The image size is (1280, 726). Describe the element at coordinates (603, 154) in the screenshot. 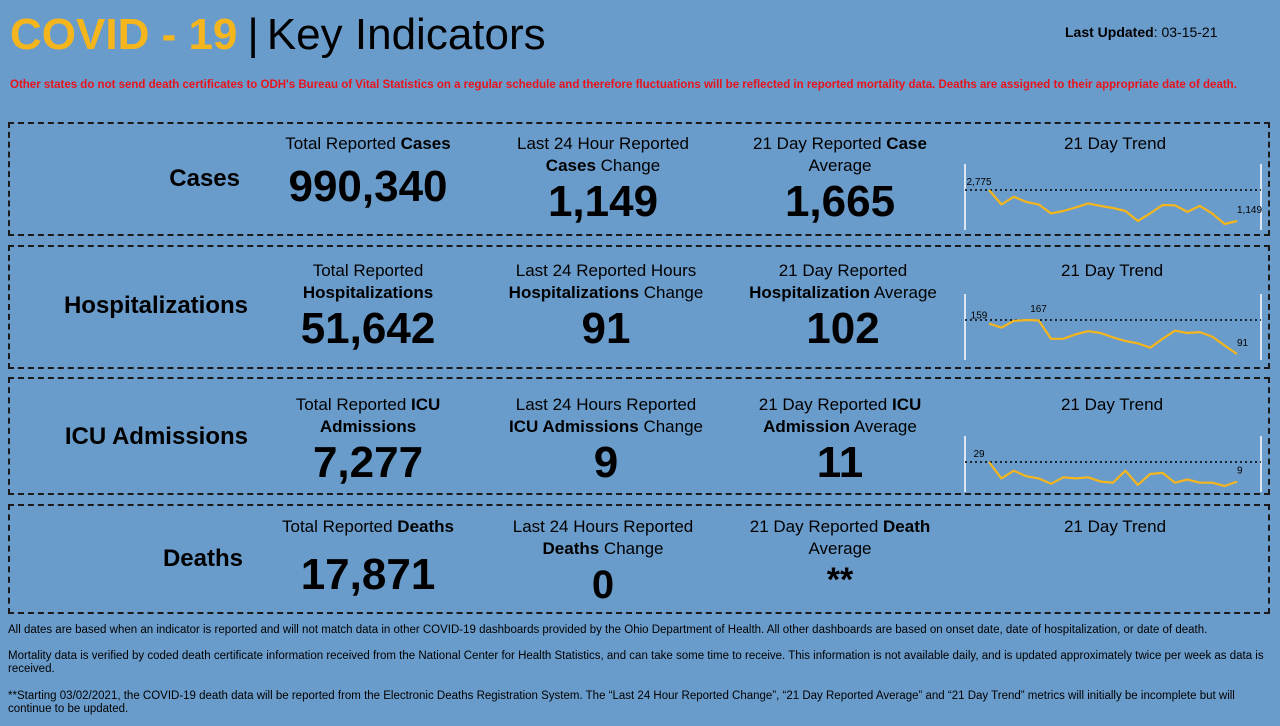

I see `cases-change-heading: Last 24 Hour Reported Cases Change` at that location.